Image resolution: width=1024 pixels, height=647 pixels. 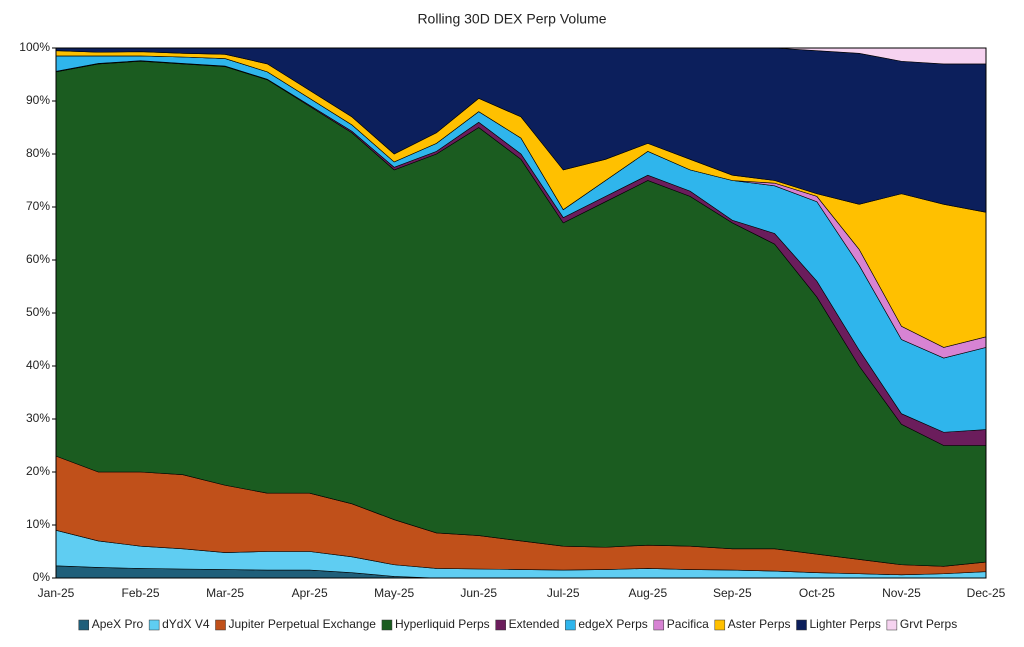 I want to click on x-tick-label: Apr-25, so click(x=310, y=593).